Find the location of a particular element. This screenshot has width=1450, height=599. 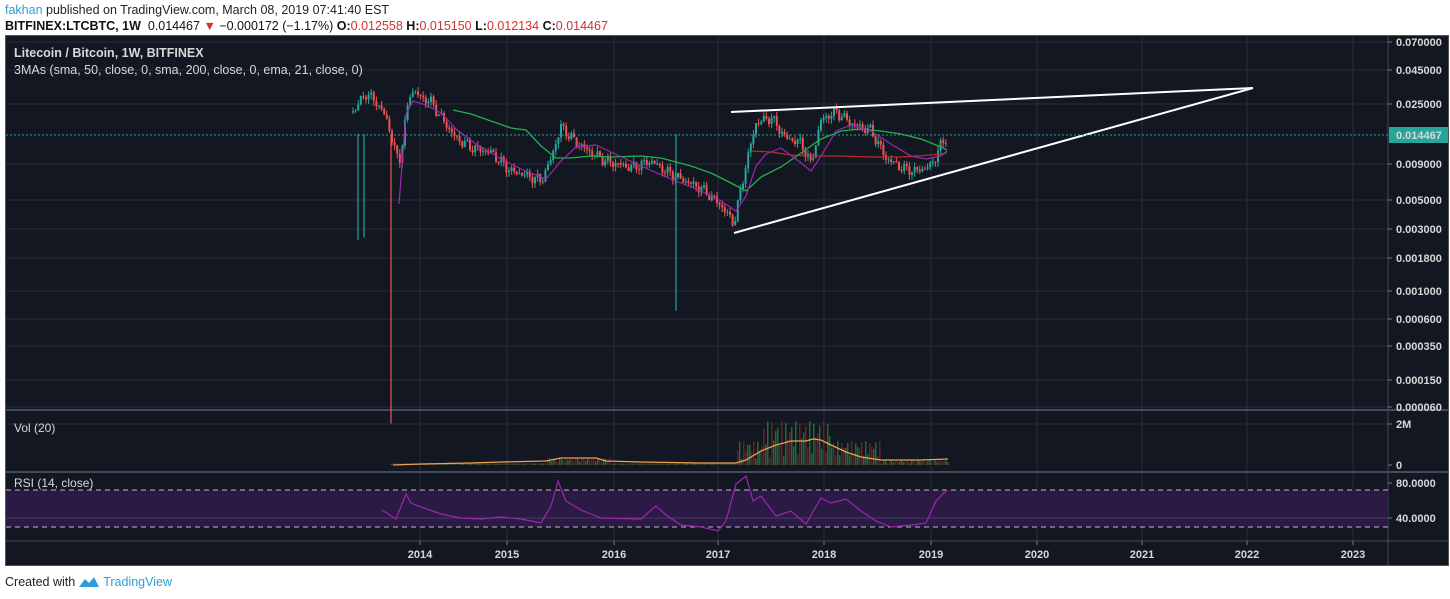

svg-text: 0.000060 is located at coordinates (1419, 408).